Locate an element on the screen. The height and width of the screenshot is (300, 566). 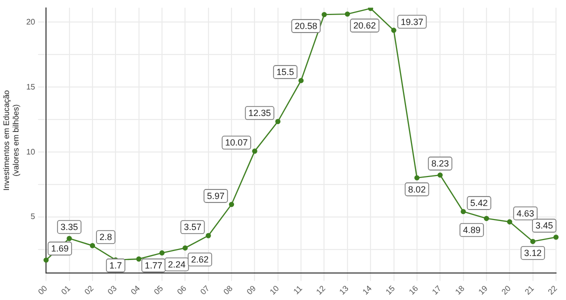
data-label: 4.63 is located at coordinates (525, 213).